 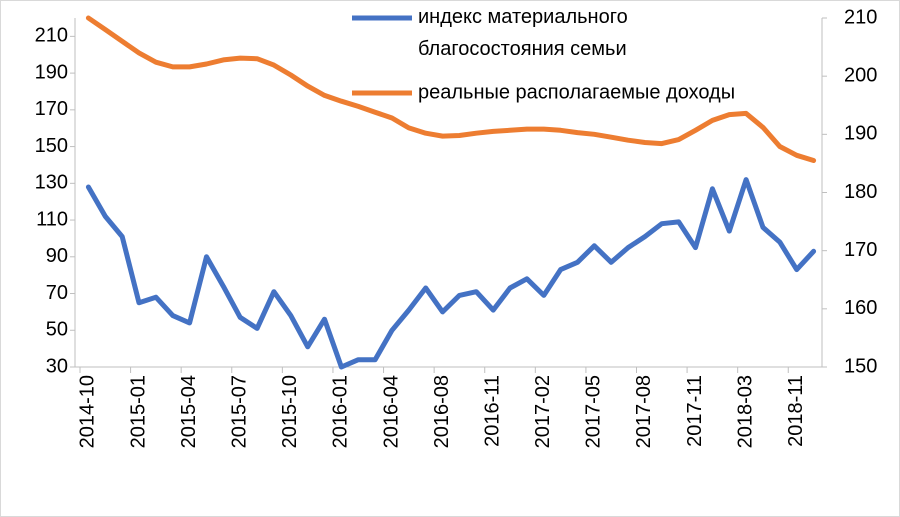 What do you see at coordinates (523, 17) in the screenshot?
I see `legend-label-line: индекс материального` at bounding box center [523, 17].